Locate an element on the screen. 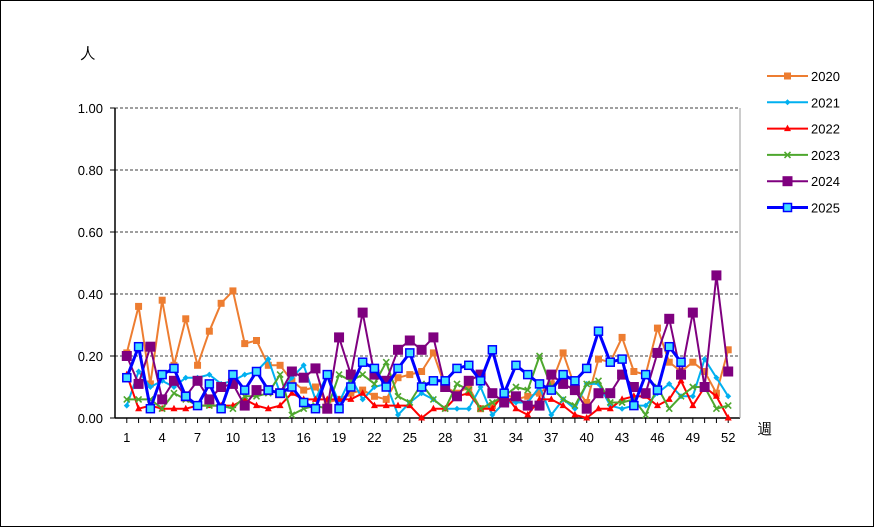  x-tick-label: 34 is located at coordinates (516, 437).